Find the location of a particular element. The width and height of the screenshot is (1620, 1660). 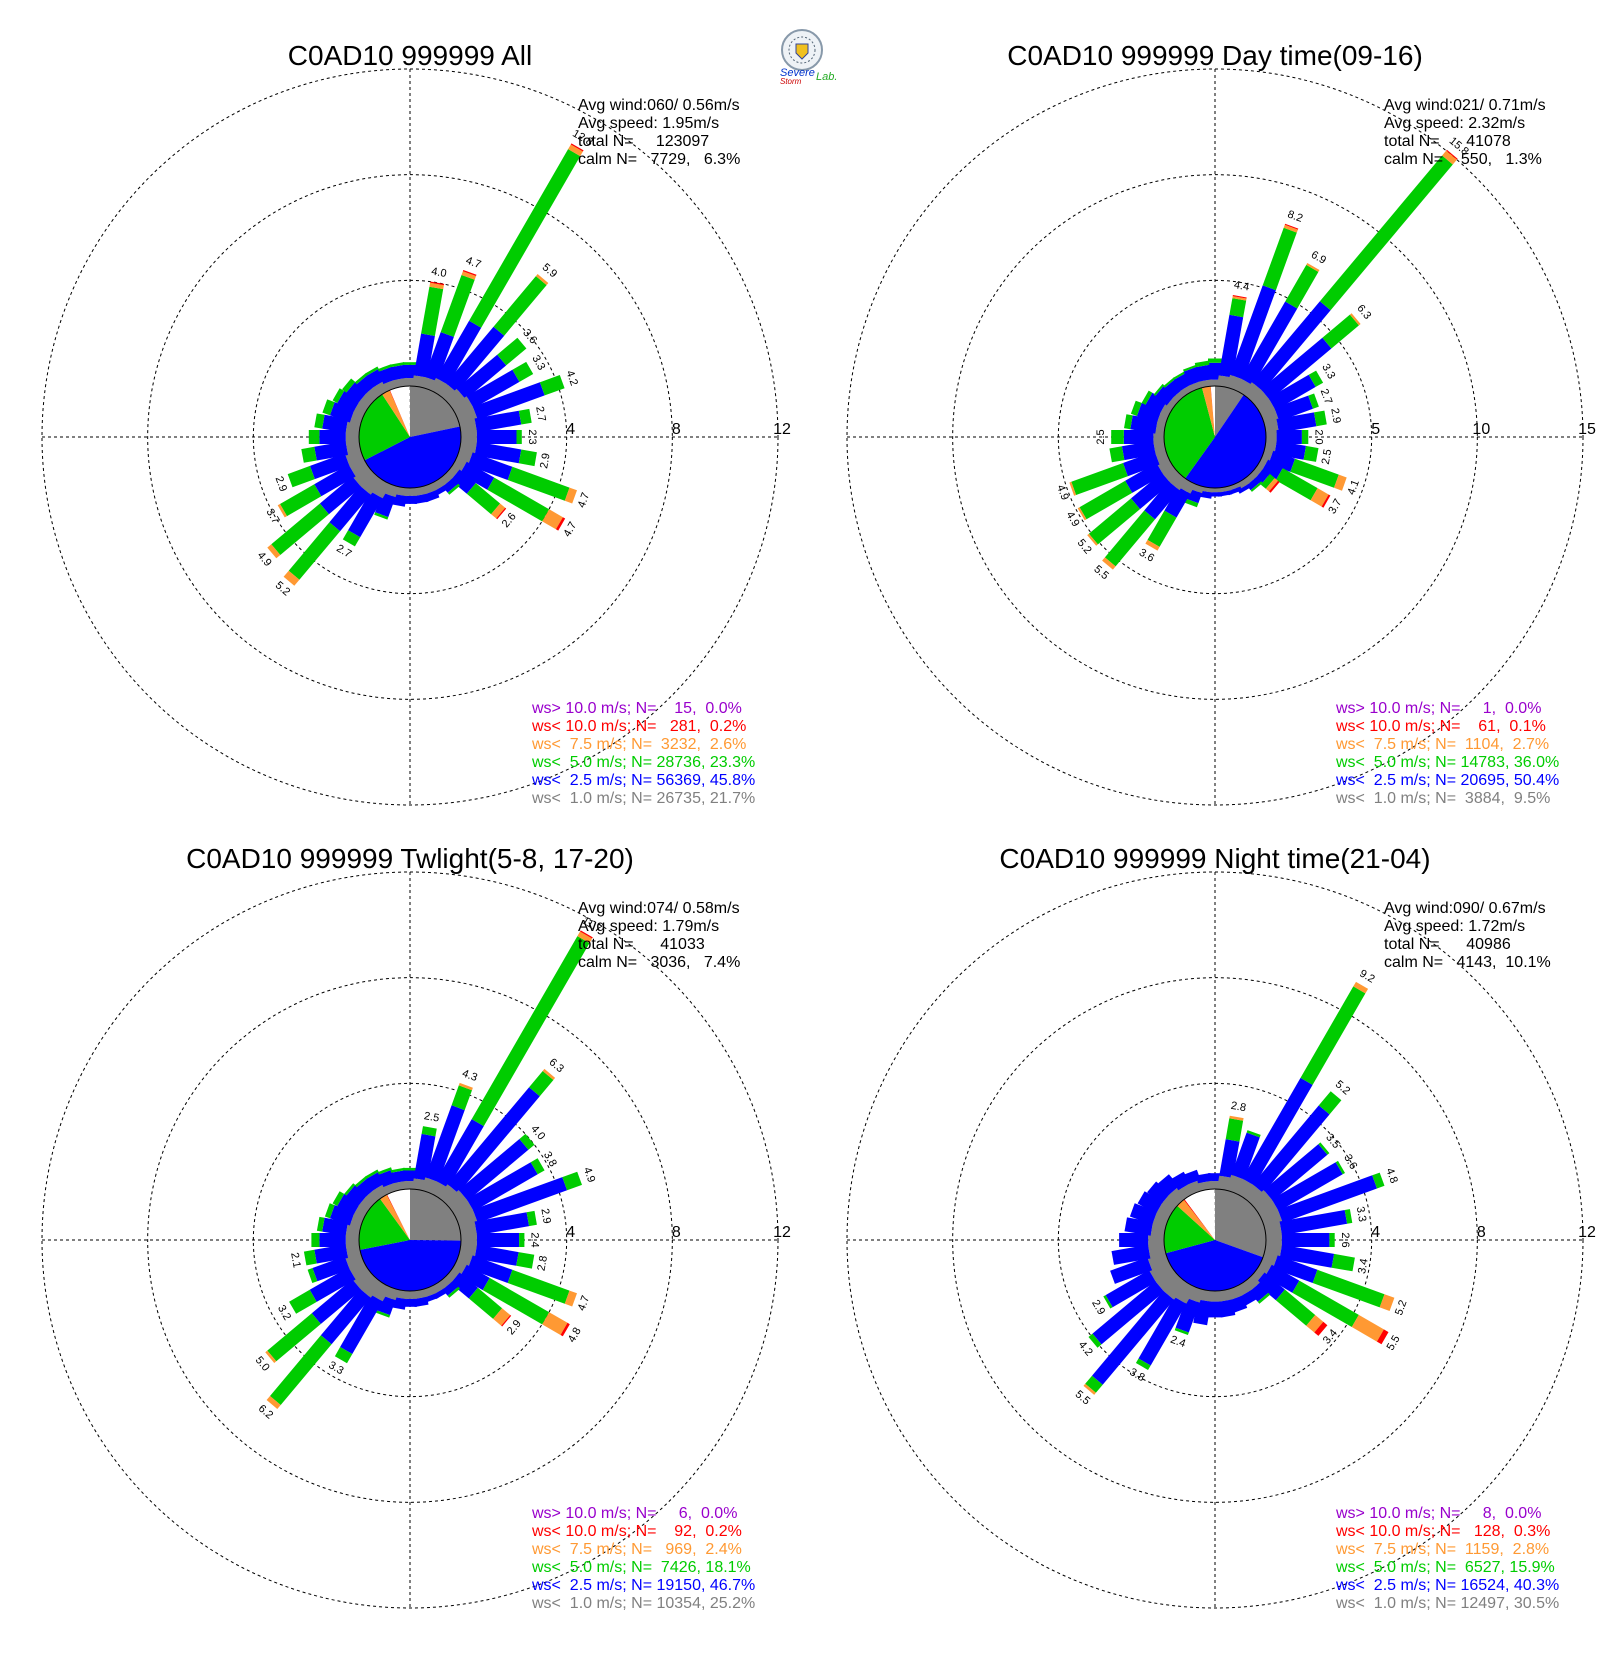

legend-entry: ws< 5.0 m/s; N= 7426, 18.1% is located at coordinates (641, 1567).